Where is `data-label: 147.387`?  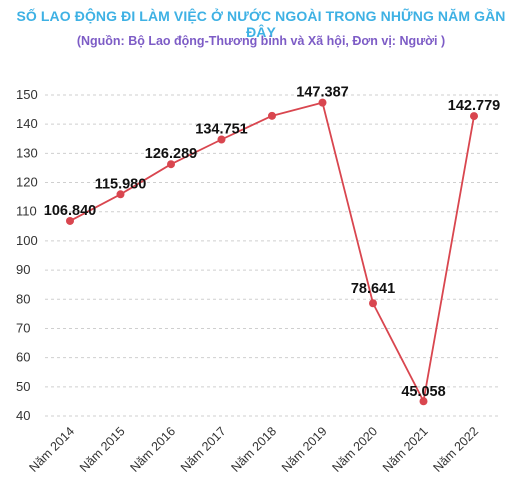
data-label: 147.387 is located at coordinates (322, 93).